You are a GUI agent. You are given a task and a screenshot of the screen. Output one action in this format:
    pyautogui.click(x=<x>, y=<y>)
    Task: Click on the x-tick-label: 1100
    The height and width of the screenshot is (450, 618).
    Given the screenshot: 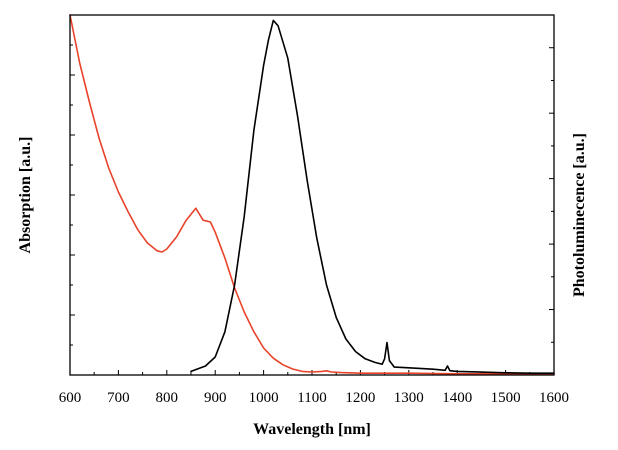 What is the action you would take?
    pyautogui.click(x=311, y=398)
    